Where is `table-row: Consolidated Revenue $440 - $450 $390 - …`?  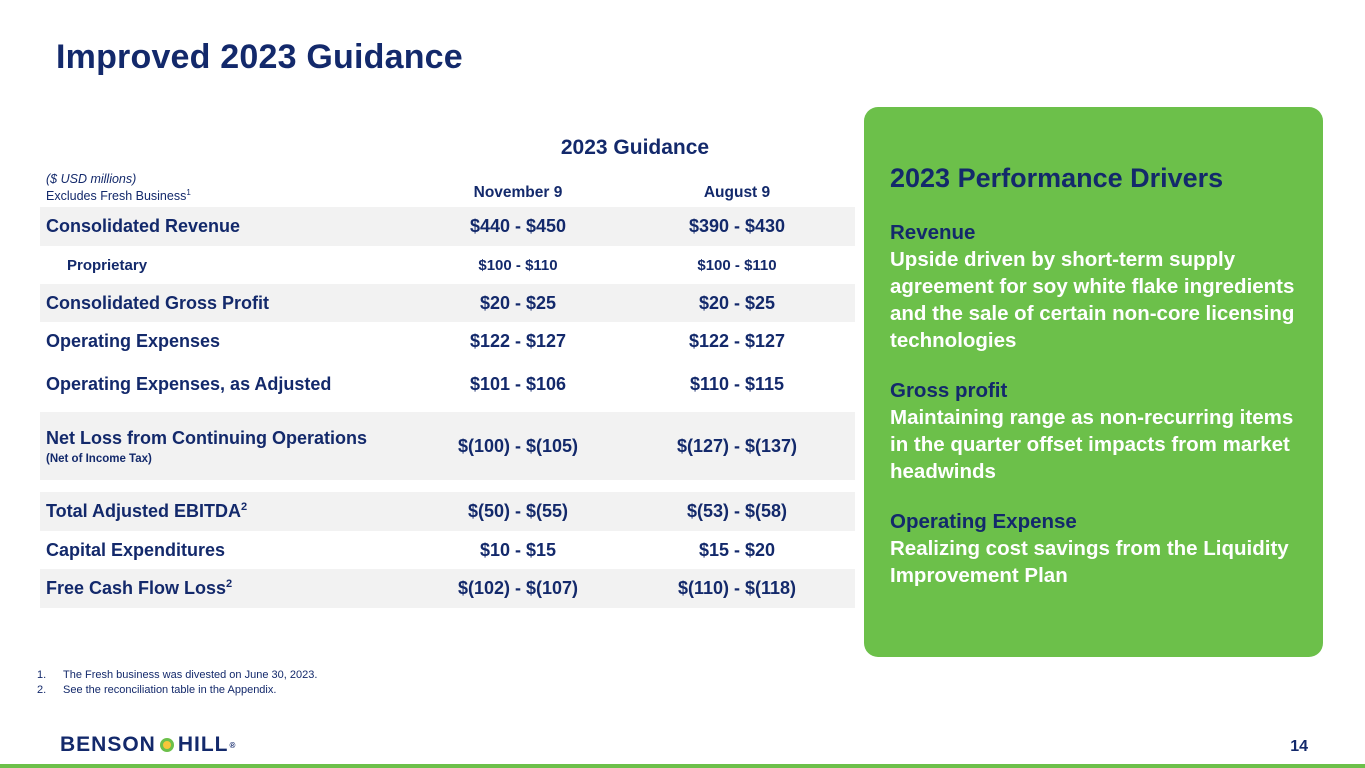 table-row: Consolidated Revenue $440 - $450 $390 - … is located at coordinates (447, 226).